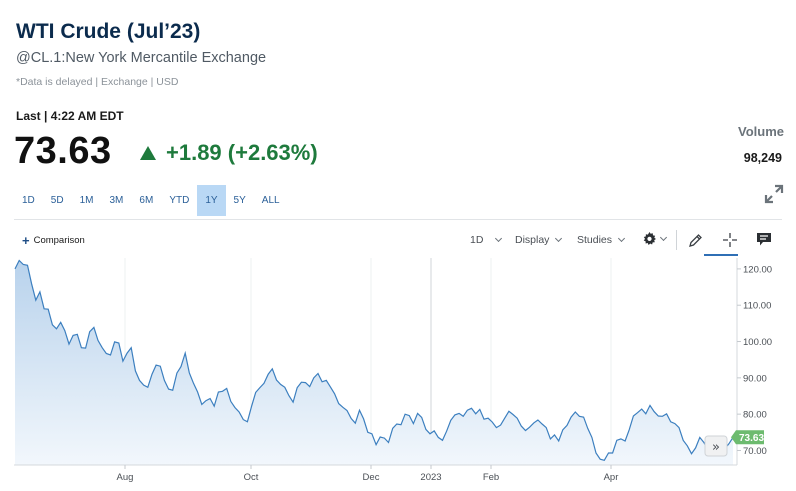 The width and height of the screenshot is (796, 491). Describe the element at coordinates (757, 306) in the screenshot. I see `y-tick-label: 110.00` at that location.